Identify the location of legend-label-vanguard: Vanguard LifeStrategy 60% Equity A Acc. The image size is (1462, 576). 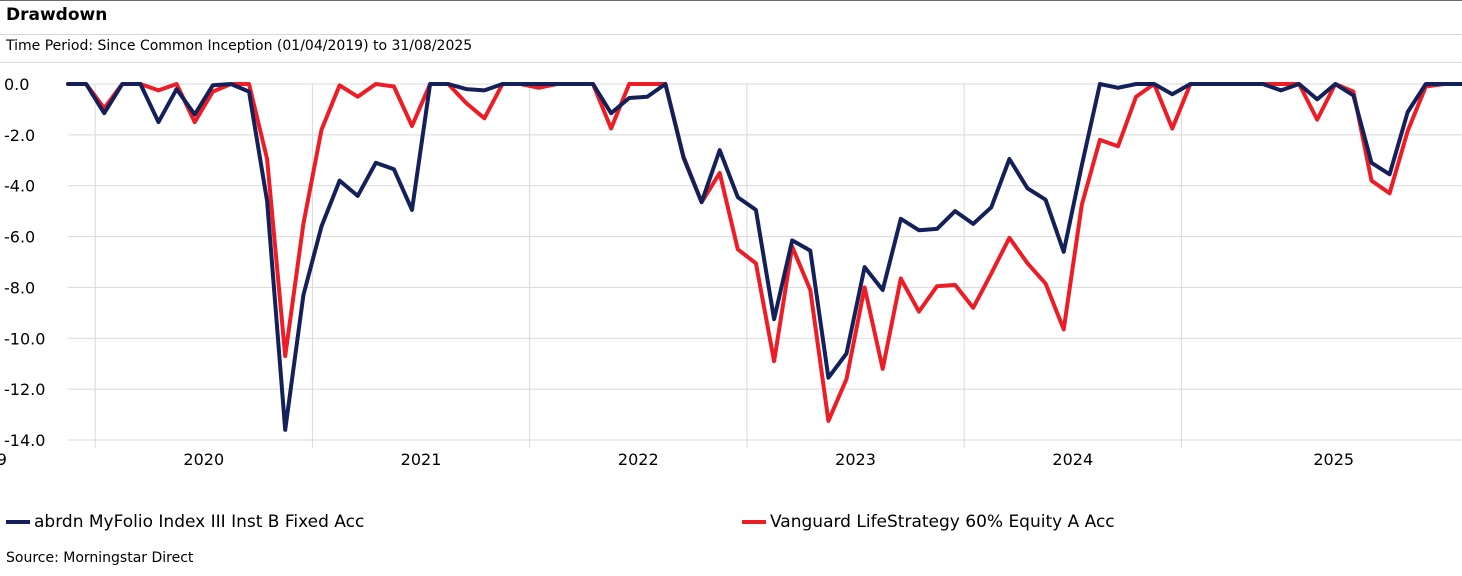
(942, 522).